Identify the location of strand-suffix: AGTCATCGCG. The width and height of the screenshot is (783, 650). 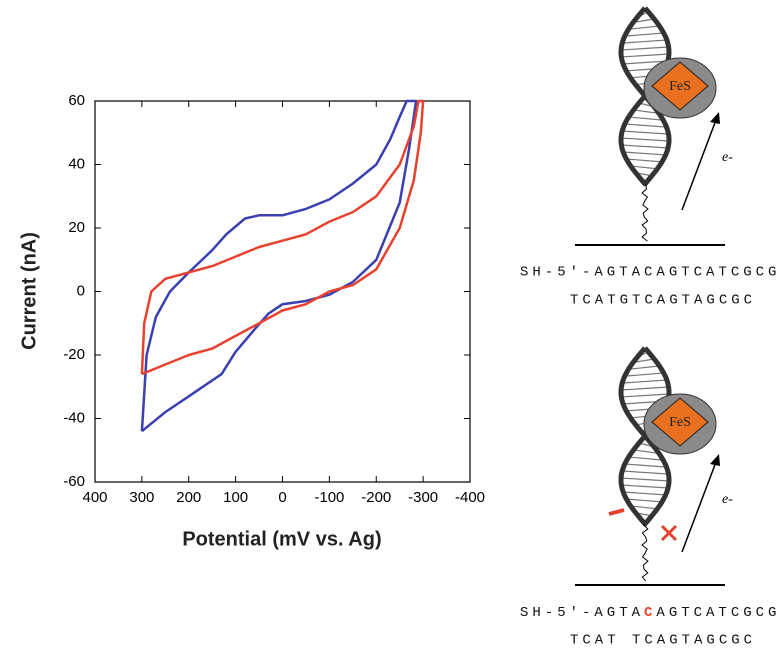
(718, 613).